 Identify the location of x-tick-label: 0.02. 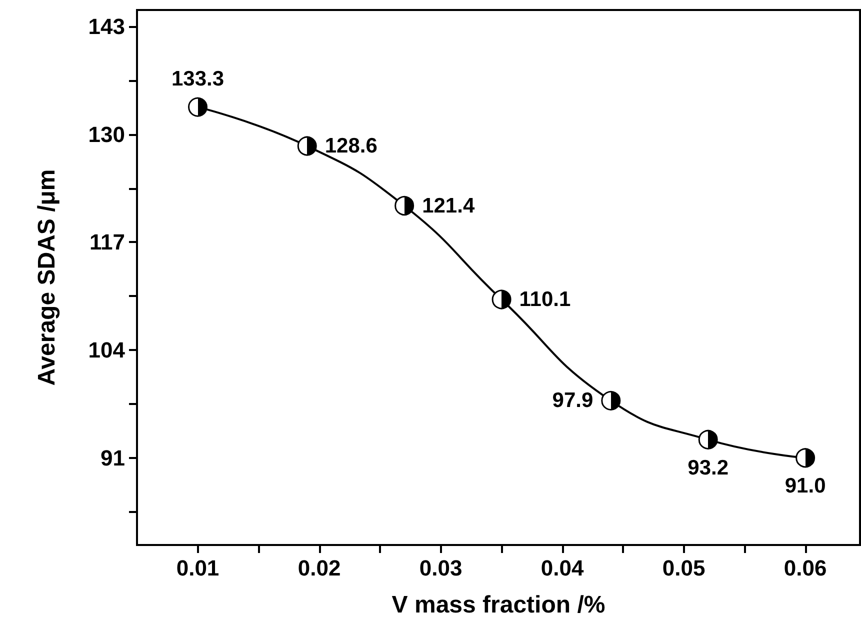
(319, 568).